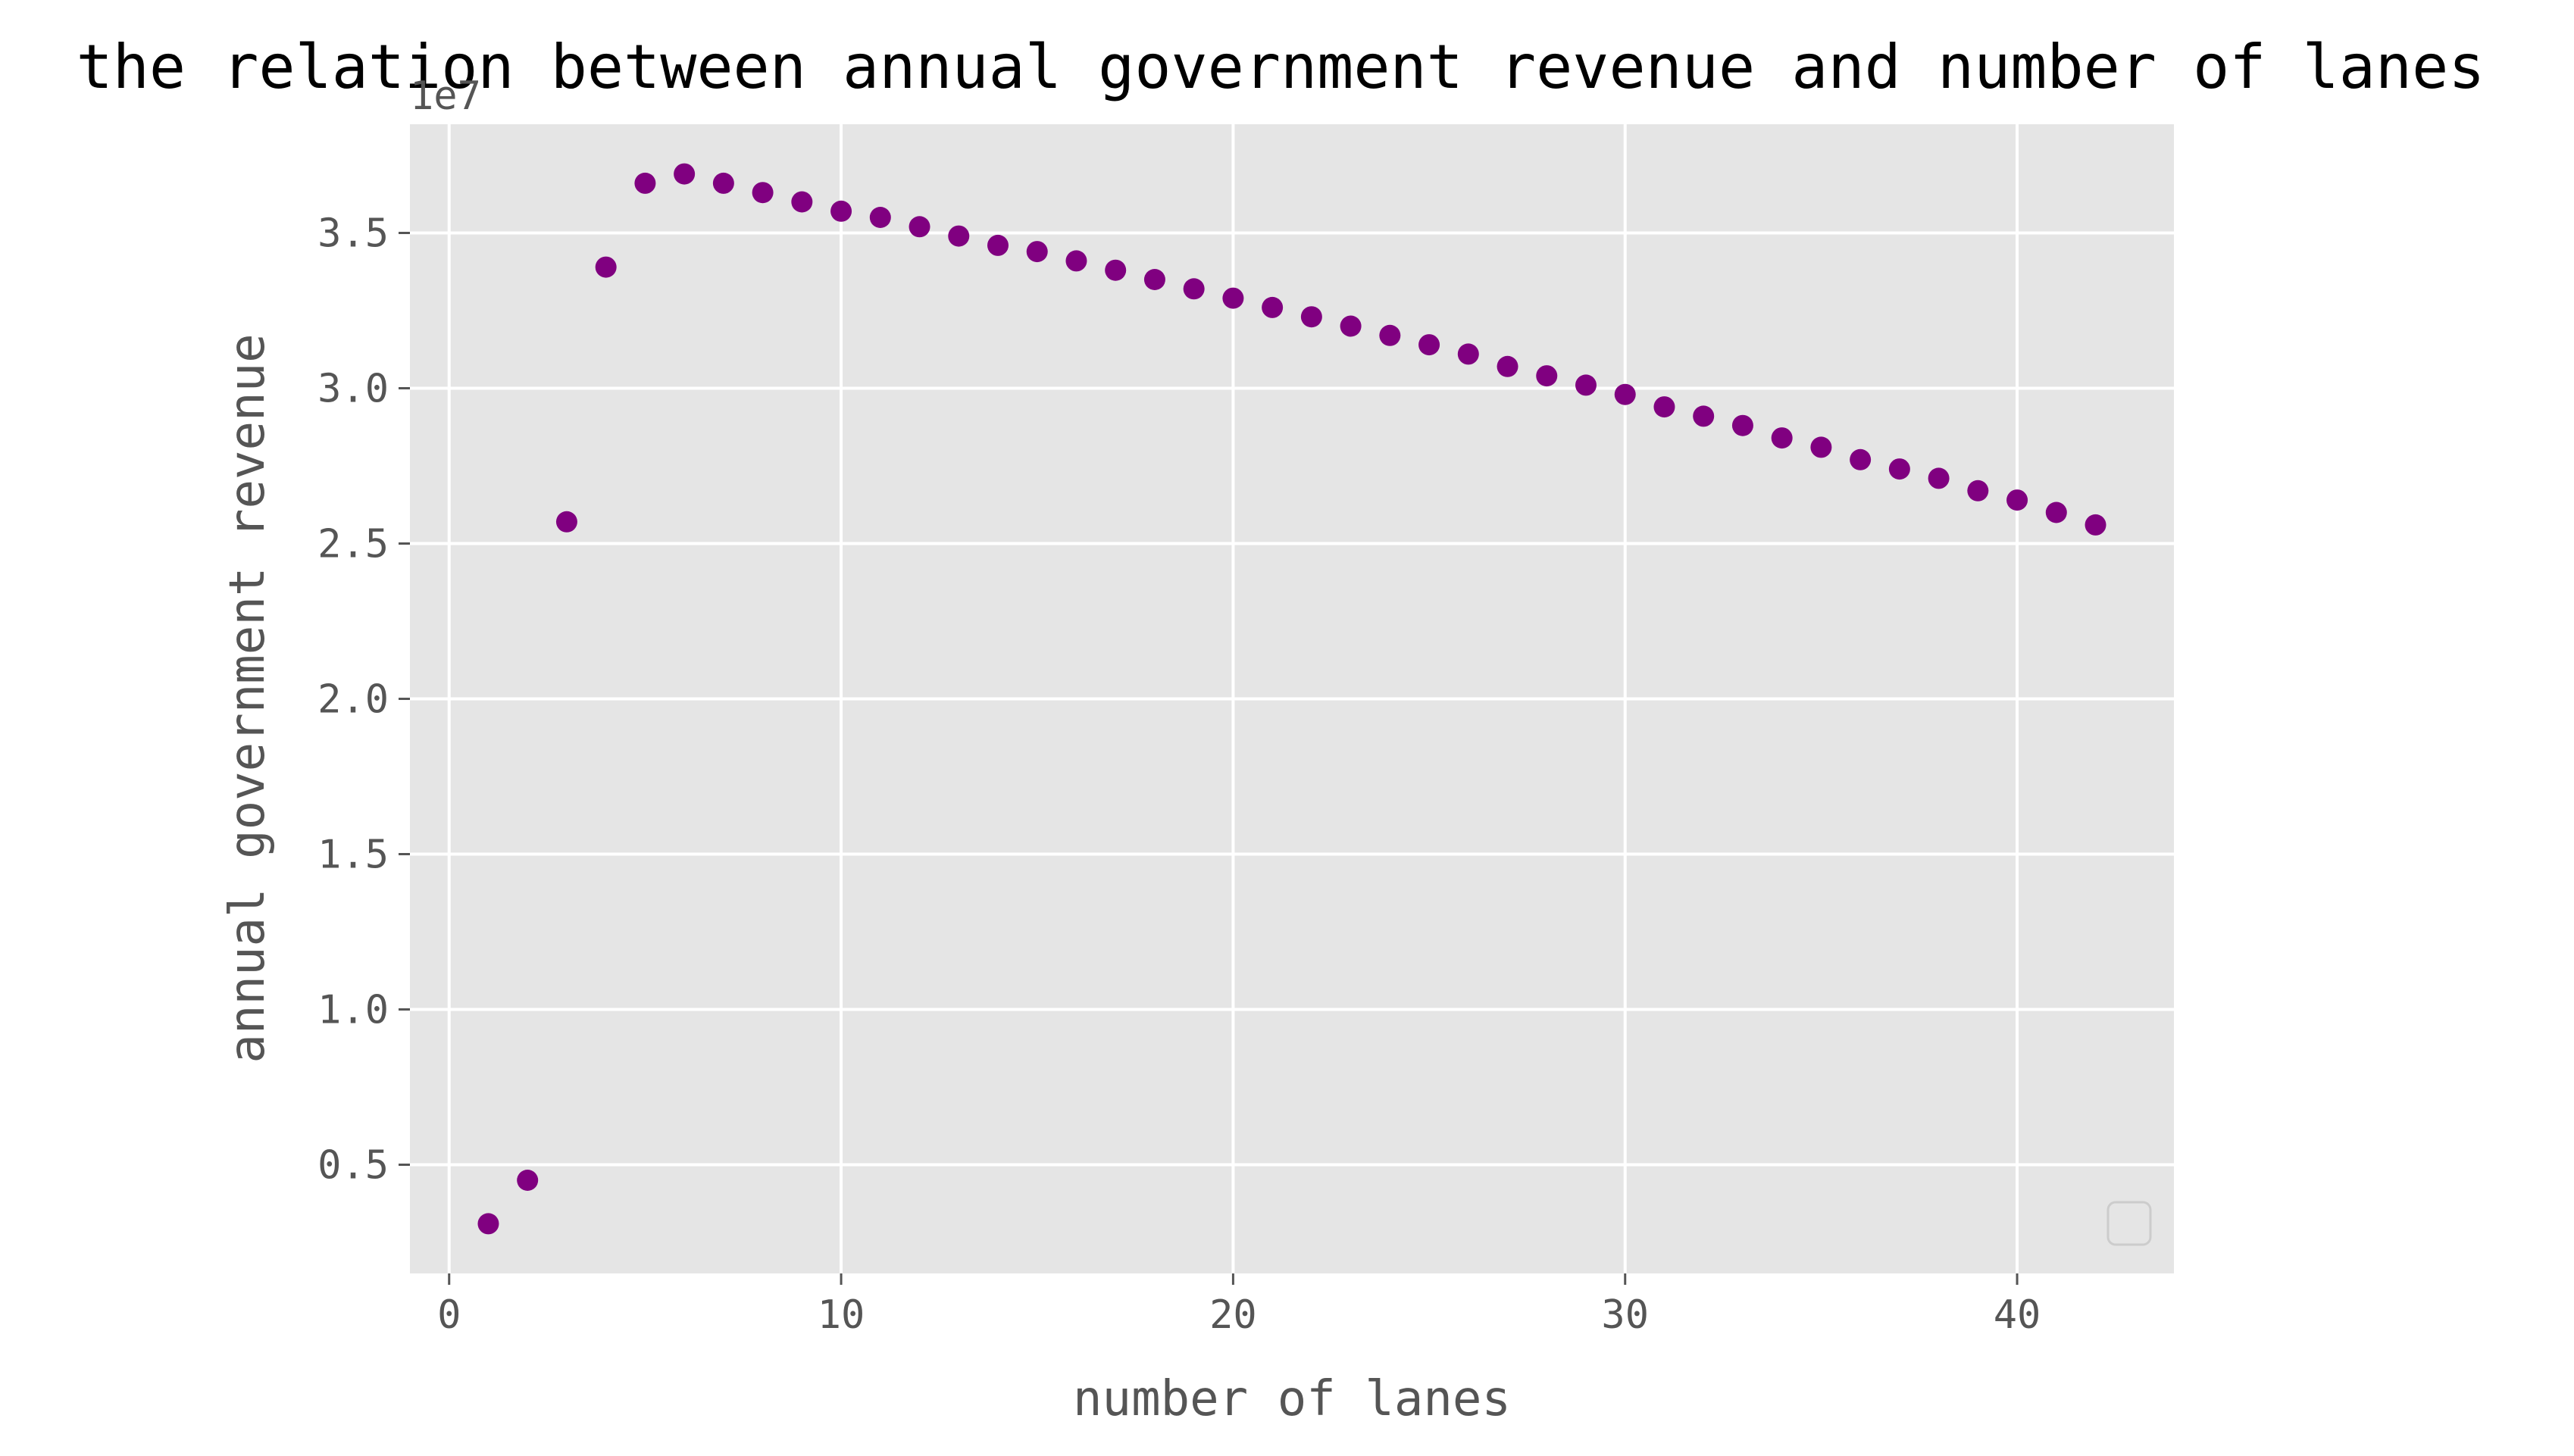  What do you see at coordinates (1233, 1315) in the screenshot?
I see `x-tick-label: 20` at bounding box center [1233, 1315].